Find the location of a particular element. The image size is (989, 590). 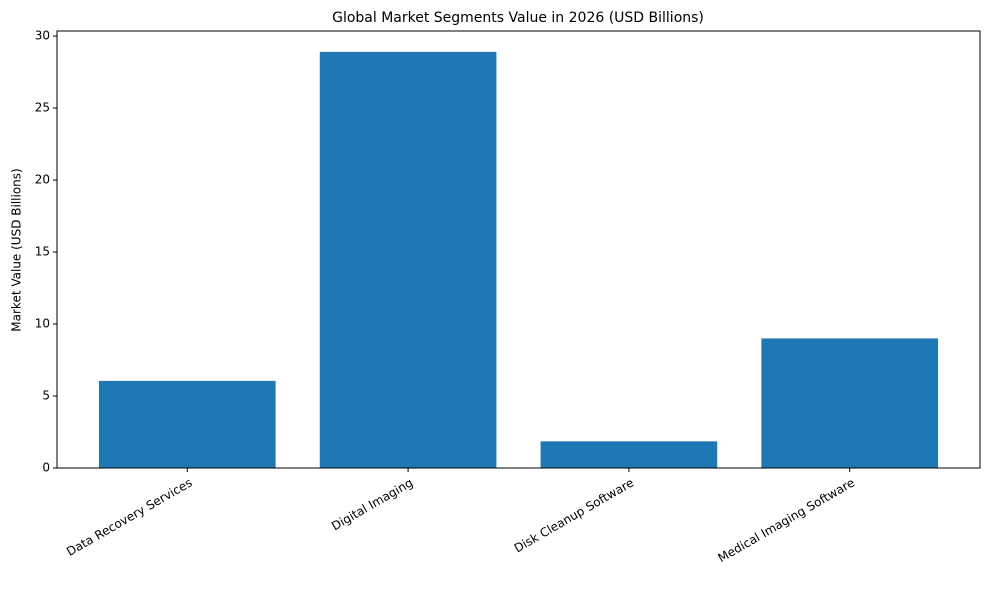

x-tick-label: Digital Imaging is located at coordinates (372, 505).